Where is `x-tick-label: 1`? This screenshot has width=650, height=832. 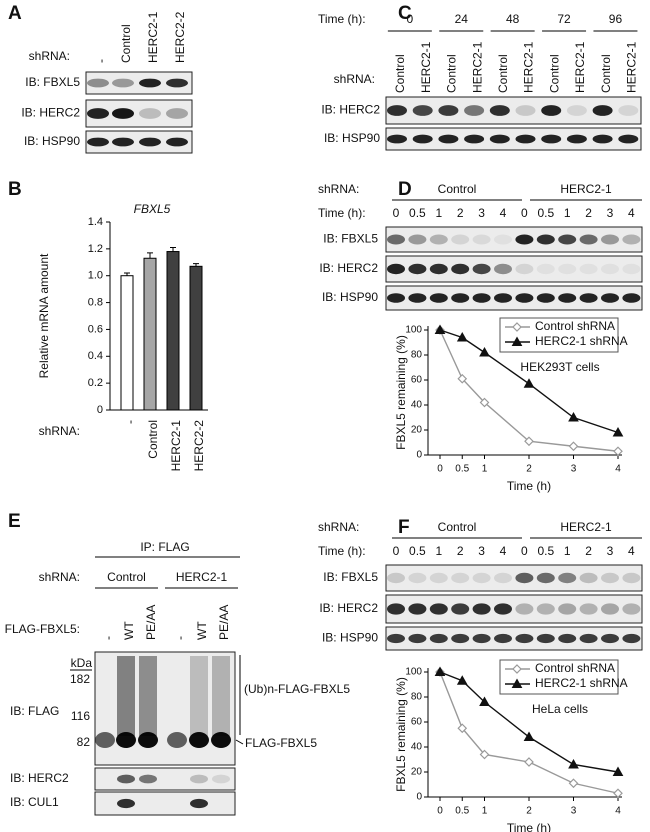 x-tick-label: 1 is located at coordinates (485, 811).